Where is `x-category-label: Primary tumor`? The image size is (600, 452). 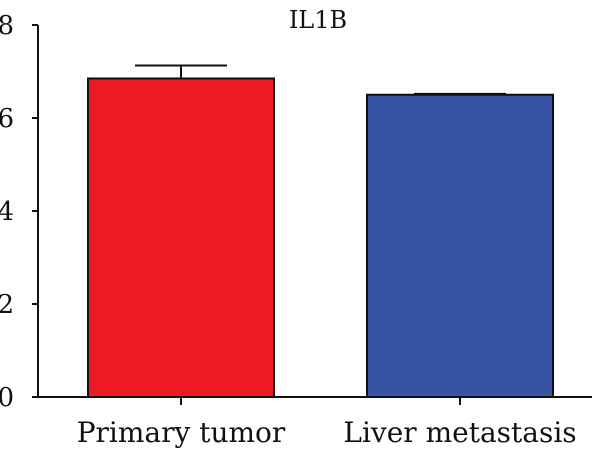
x-category-label: Primary tumor is located at coordinates (181, 432).